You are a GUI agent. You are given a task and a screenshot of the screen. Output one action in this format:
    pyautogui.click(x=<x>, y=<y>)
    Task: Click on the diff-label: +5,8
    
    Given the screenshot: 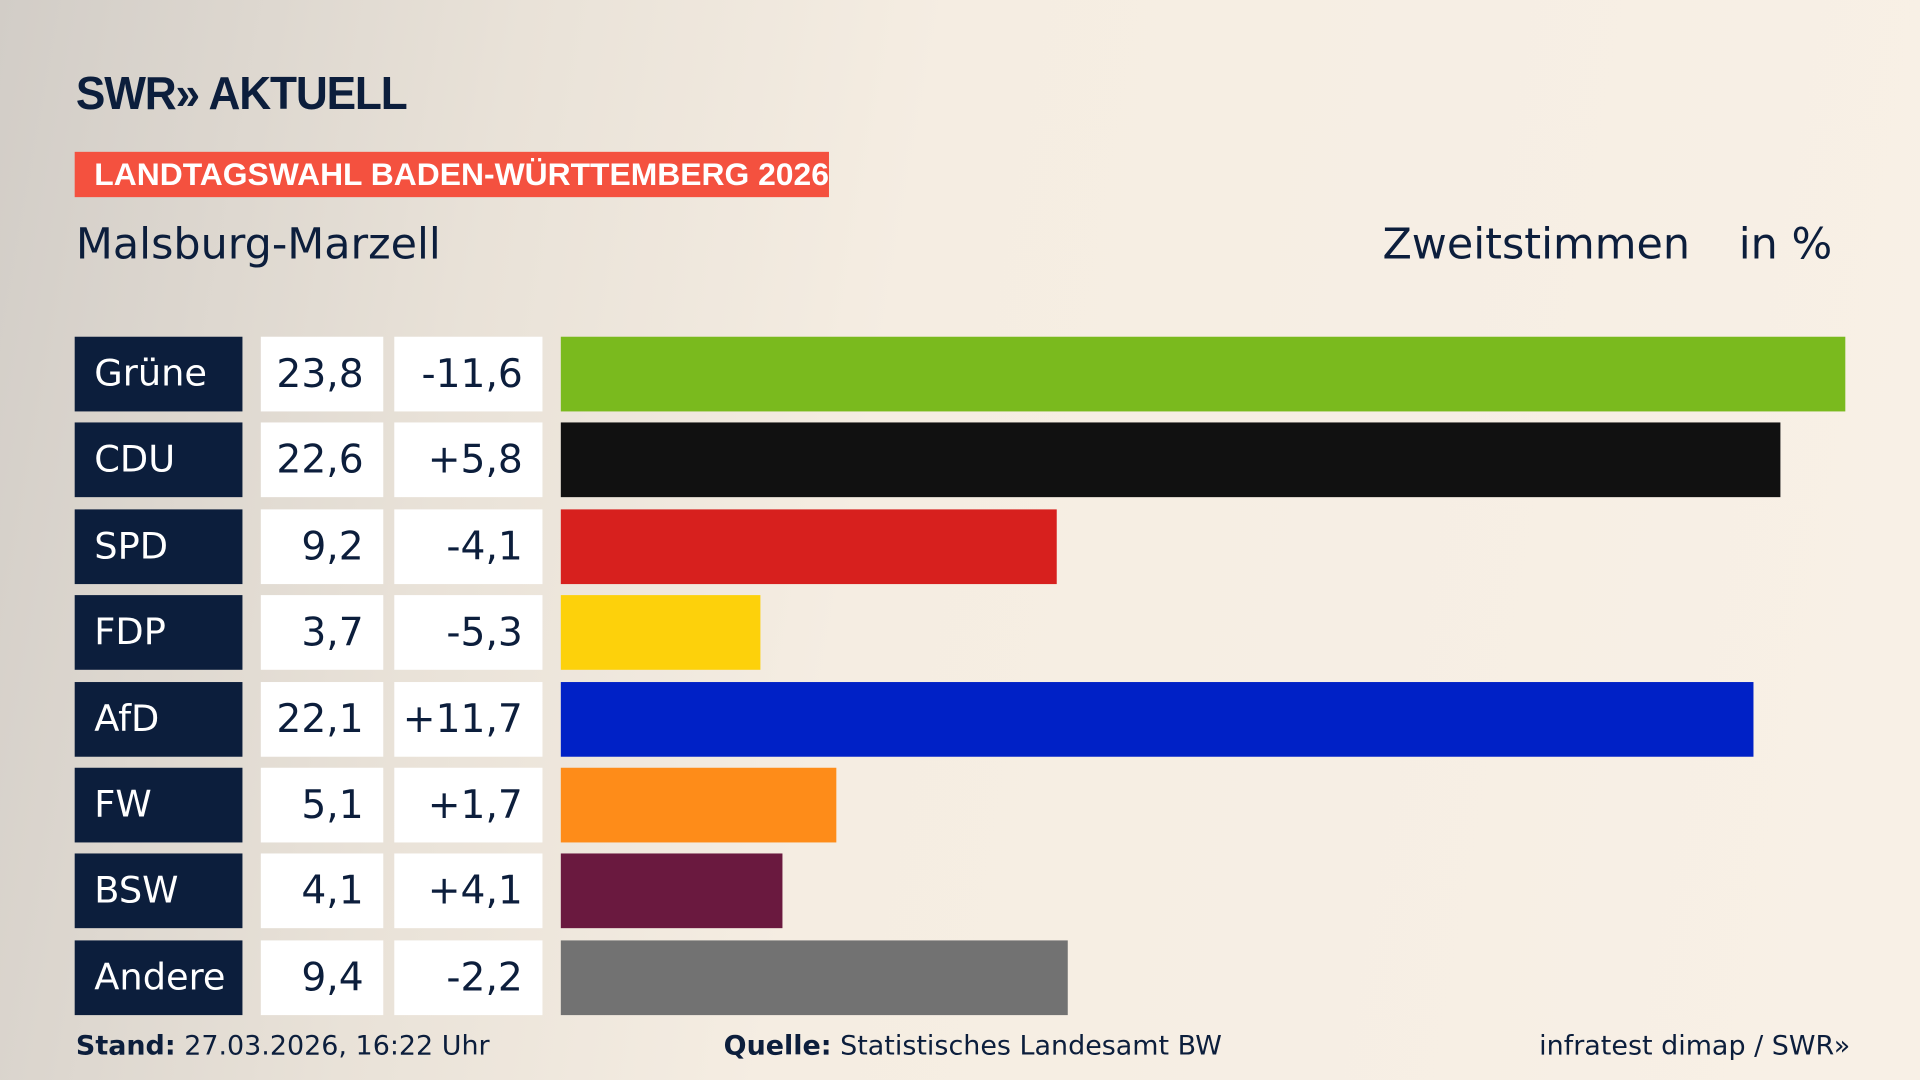 What is the action you would take?
    pyautogui.click(x=468, y=460)
    